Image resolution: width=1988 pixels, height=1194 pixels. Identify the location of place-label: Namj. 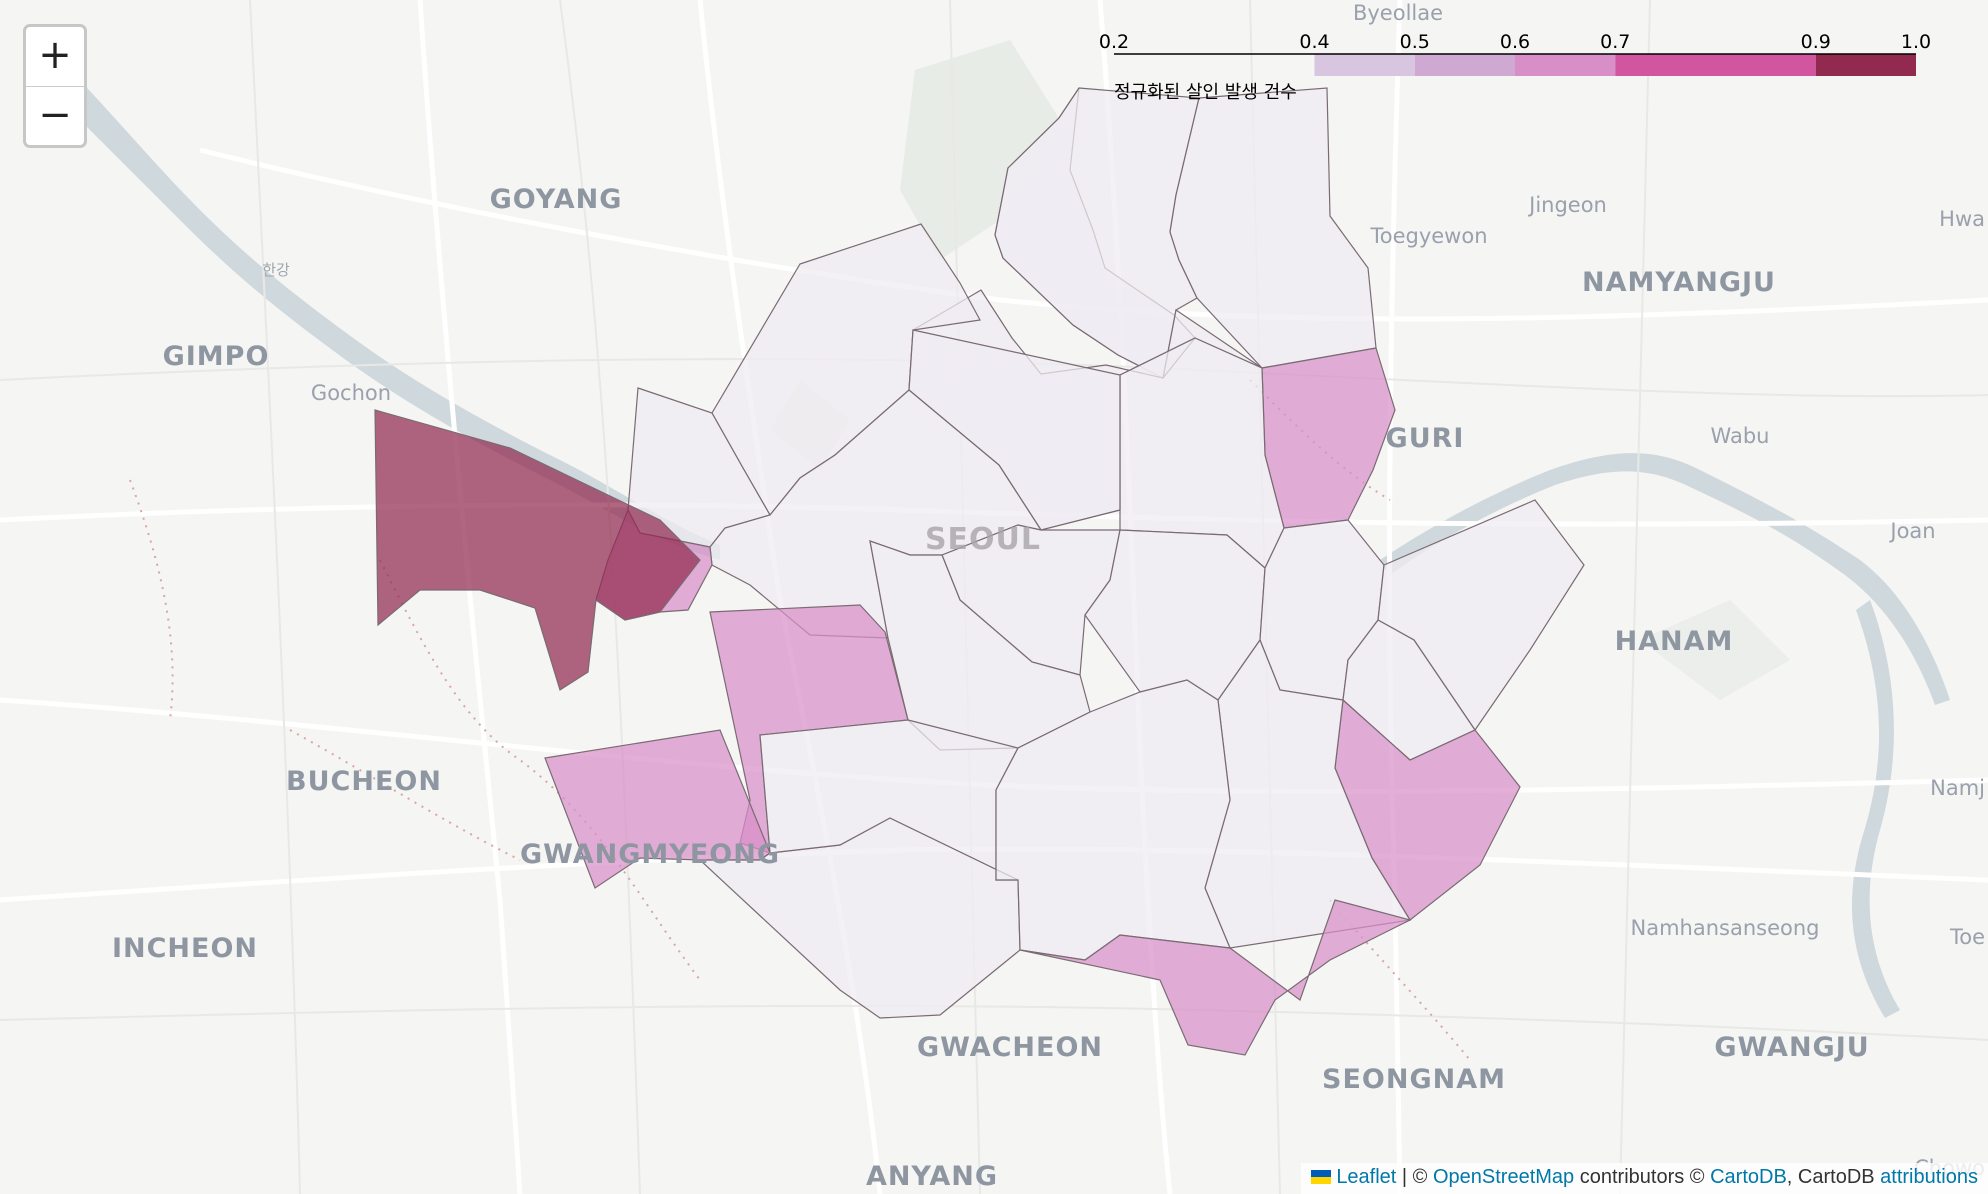
(1957, 788).